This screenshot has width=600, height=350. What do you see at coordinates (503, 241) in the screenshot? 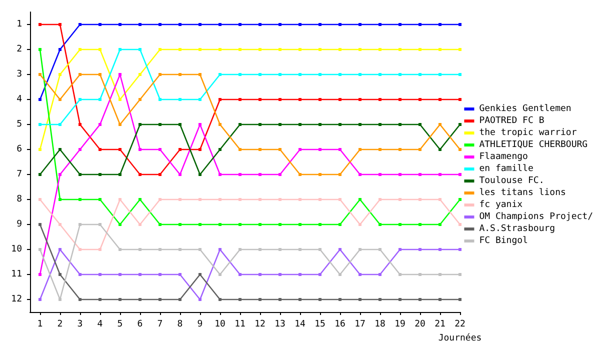
I see `legend-label: FC Bingol` at bounding box center [503, 241].